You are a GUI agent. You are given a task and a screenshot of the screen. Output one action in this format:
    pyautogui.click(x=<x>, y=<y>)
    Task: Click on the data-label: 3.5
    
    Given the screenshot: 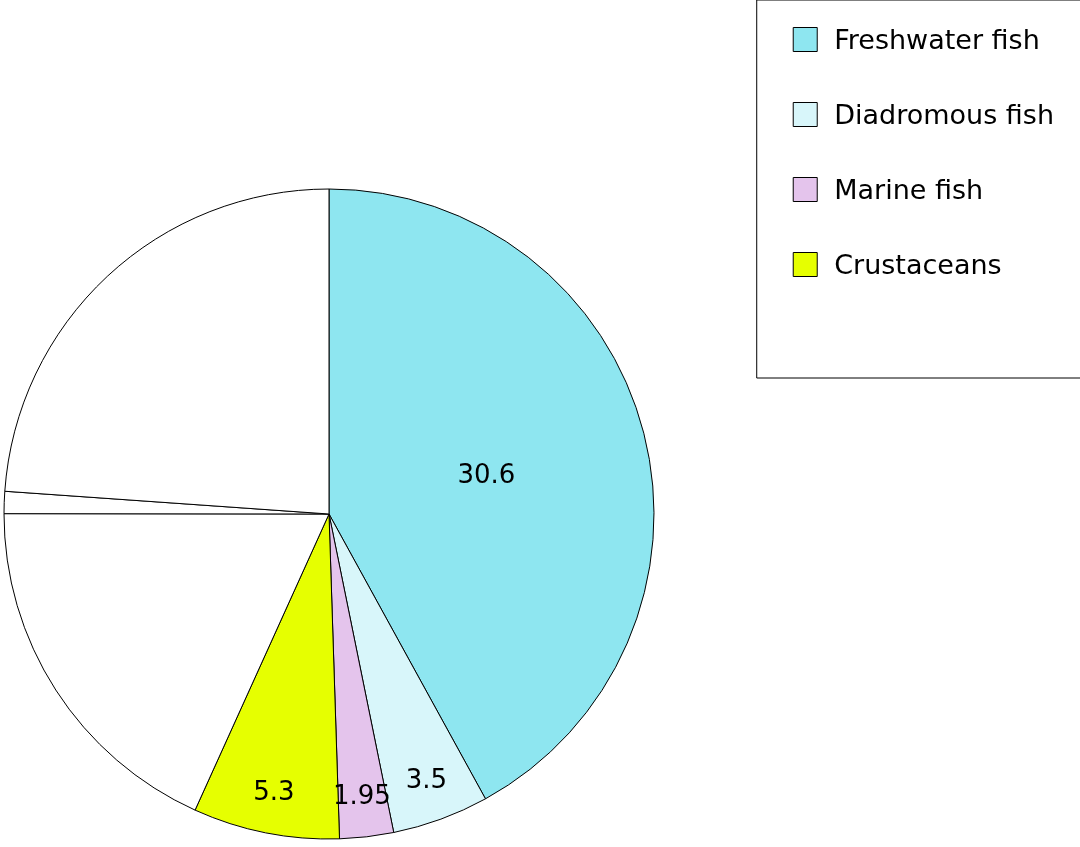 What is the action you would take?
    pyautogui.click(x=426, y=779)
    